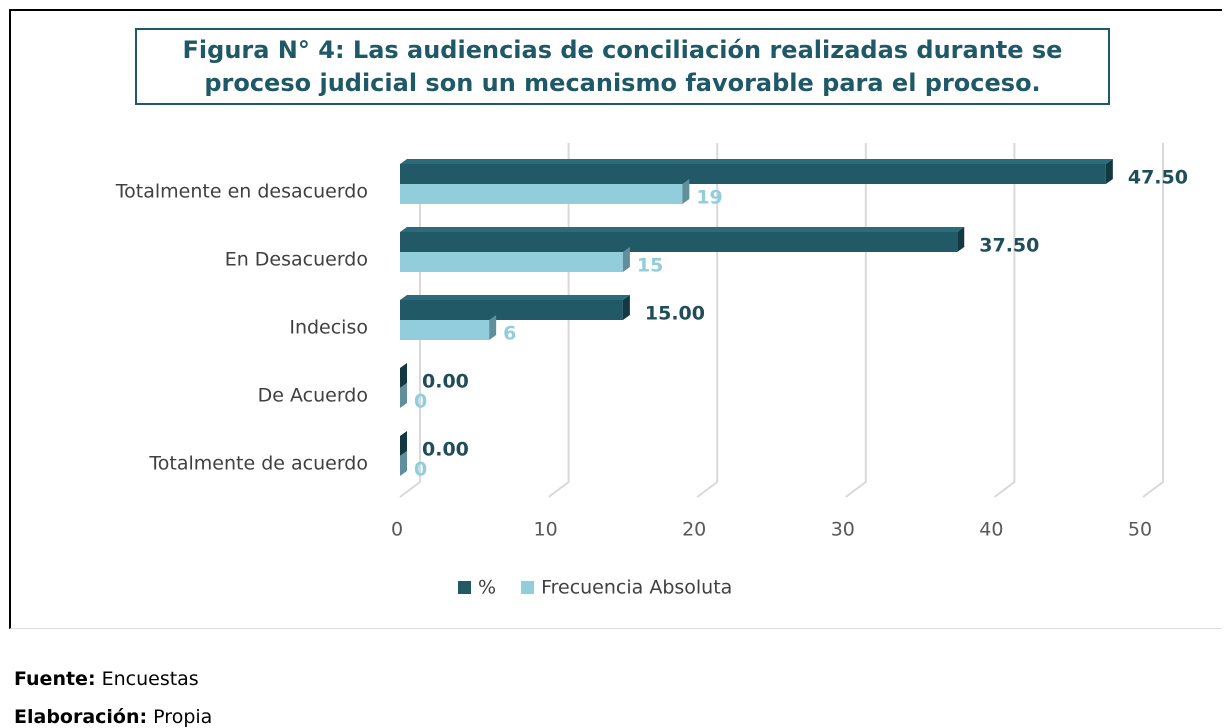 This screenshot has height=728, width=1224. Describe the element at coordinates (546, 530) in the screenshot. I see `x-tick-label: 10` at that location.